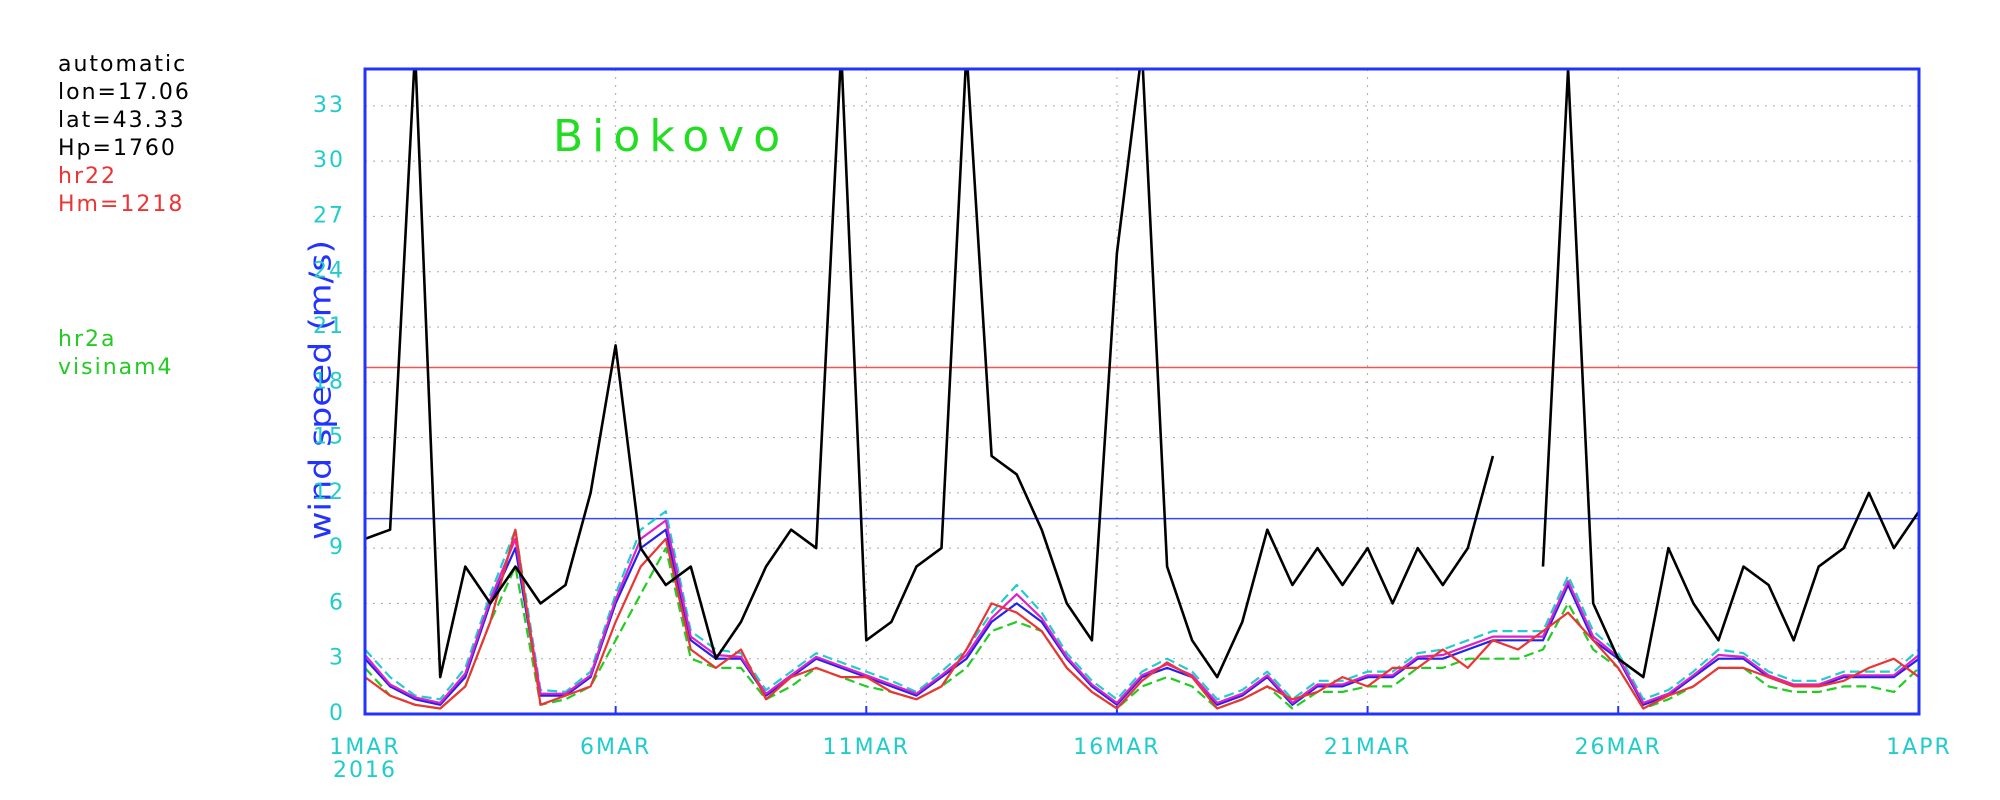 This screenshot has width=2000, height=800. I want to click on y-tick-label: 18, so click(329, 381).